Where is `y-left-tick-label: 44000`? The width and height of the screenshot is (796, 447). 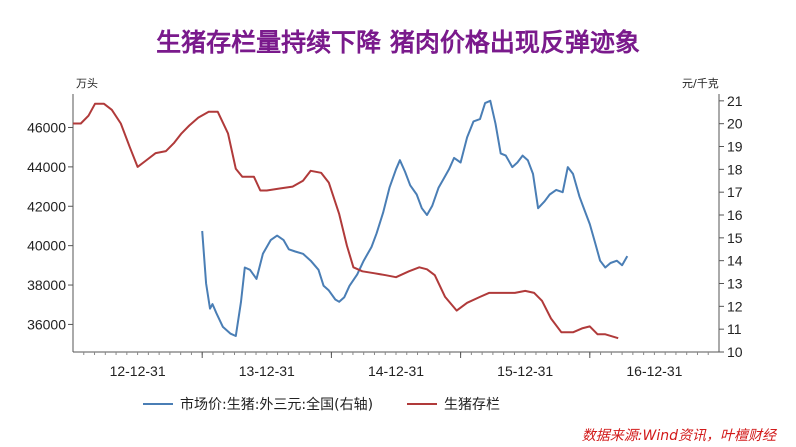 y-left-tick-label: 44000 is located at coordinates (46, 167).